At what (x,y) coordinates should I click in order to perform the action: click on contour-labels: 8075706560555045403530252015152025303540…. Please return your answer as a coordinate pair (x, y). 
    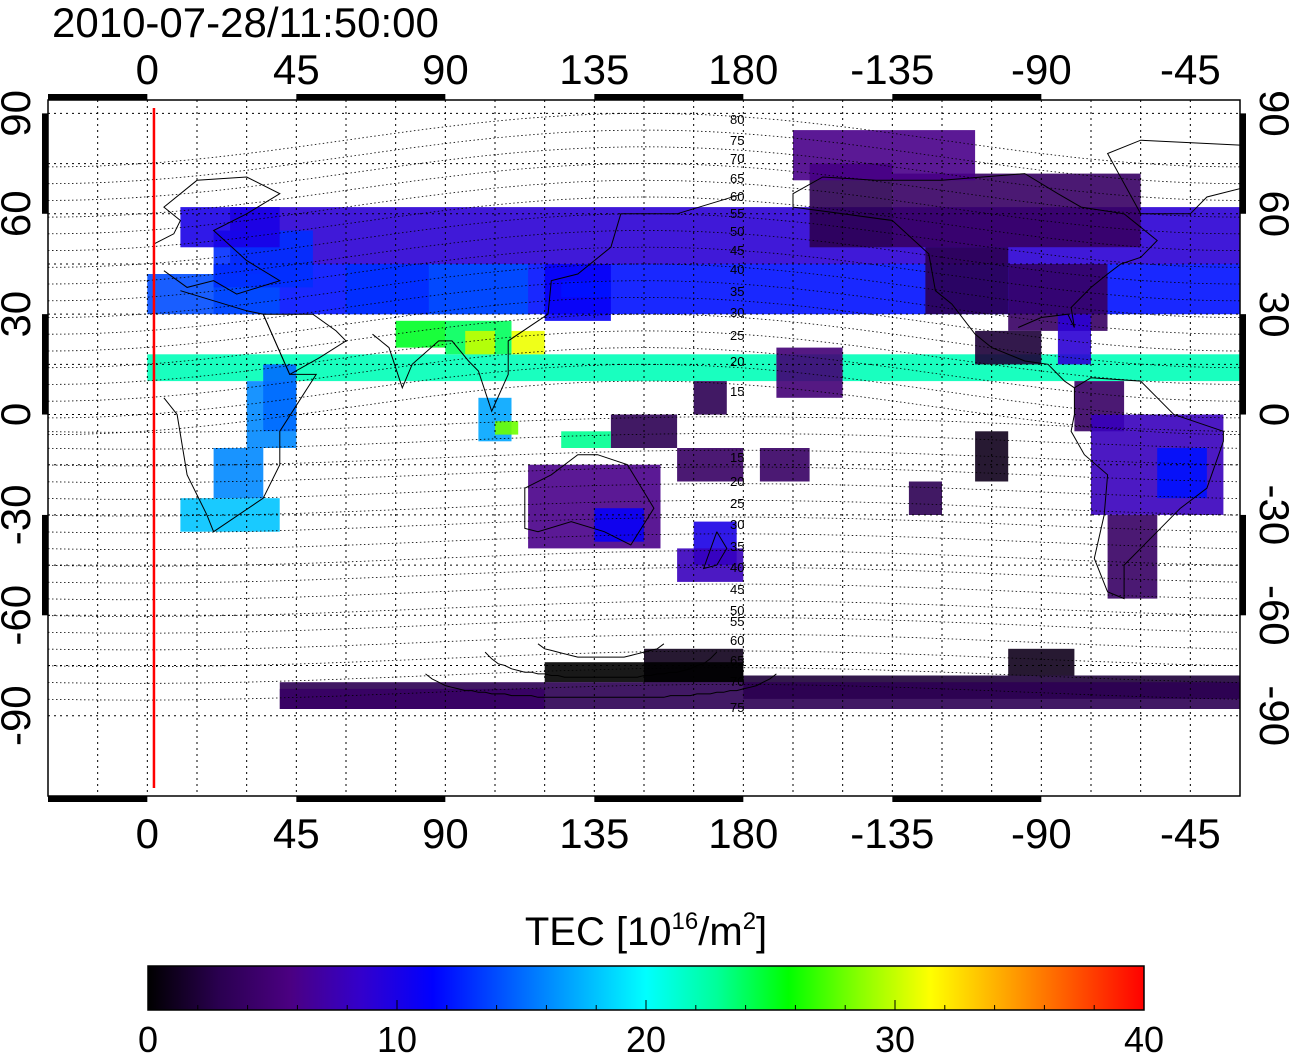
    Looking at the image, I should click on (737, 413).